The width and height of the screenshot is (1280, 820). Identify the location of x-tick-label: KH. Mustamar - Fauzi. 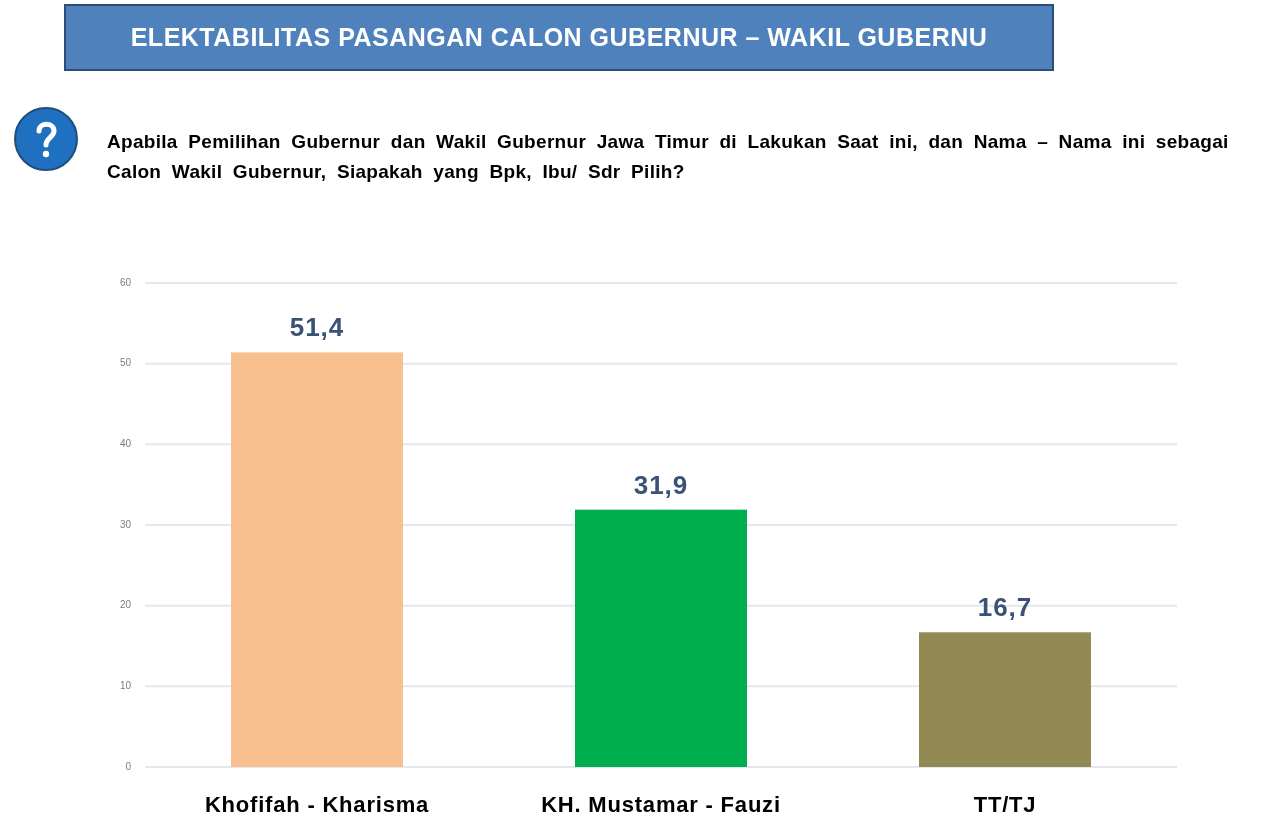
(661, 804).